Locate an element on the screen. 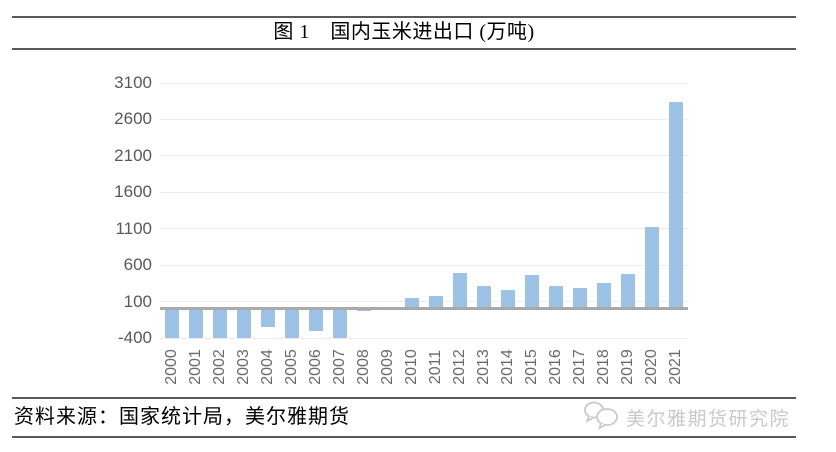 The height and width of the screenshot is (452, 836). y-tick-label: 2600 is located at coordinates (133, 119).